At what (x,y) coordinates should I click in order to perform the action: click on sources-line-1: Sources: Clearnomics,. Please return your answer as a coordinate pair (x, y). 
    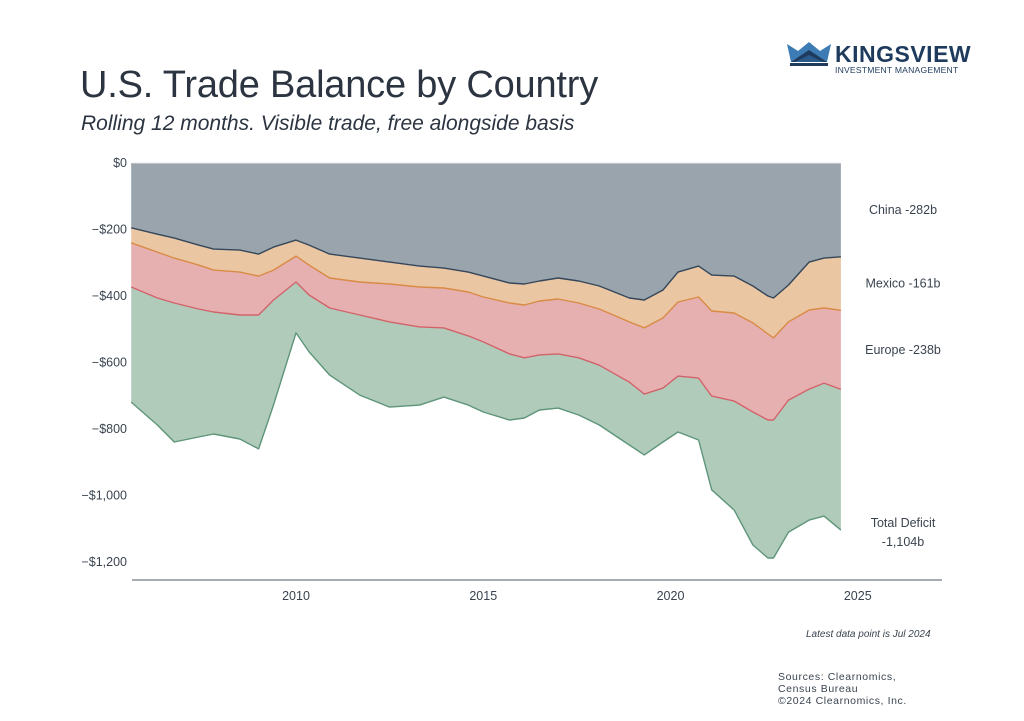
    Looking at the image, I should click on (837, 677).